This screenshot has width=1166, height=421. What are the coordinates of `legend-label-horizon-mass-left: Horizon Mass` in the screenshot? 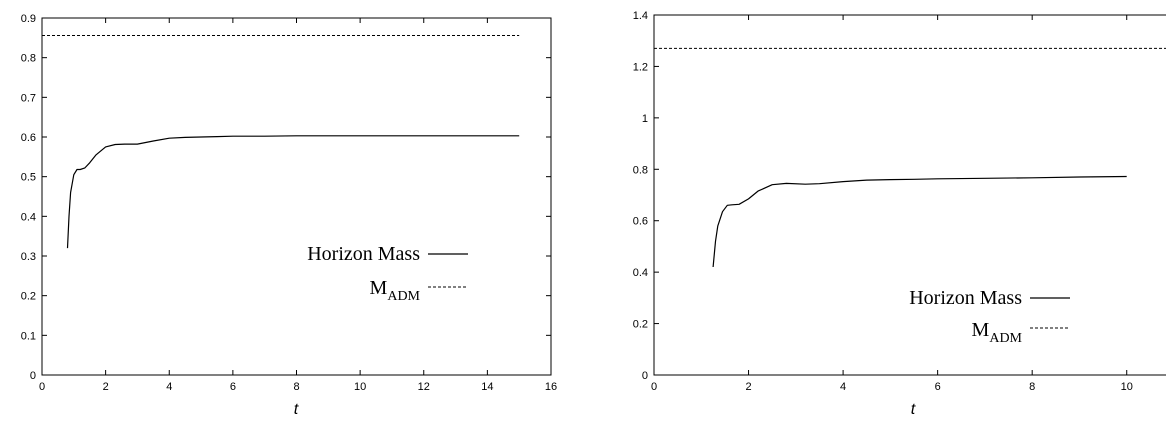 It's located at (363, 254).